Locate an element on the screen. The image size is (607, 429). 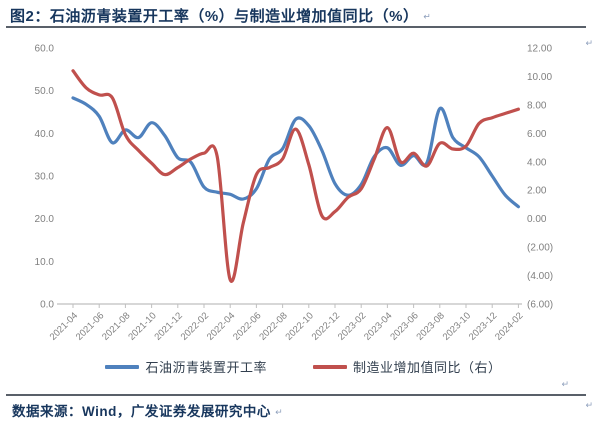
x-axis-label: 2022-02 is located at coordinates (195, 326).